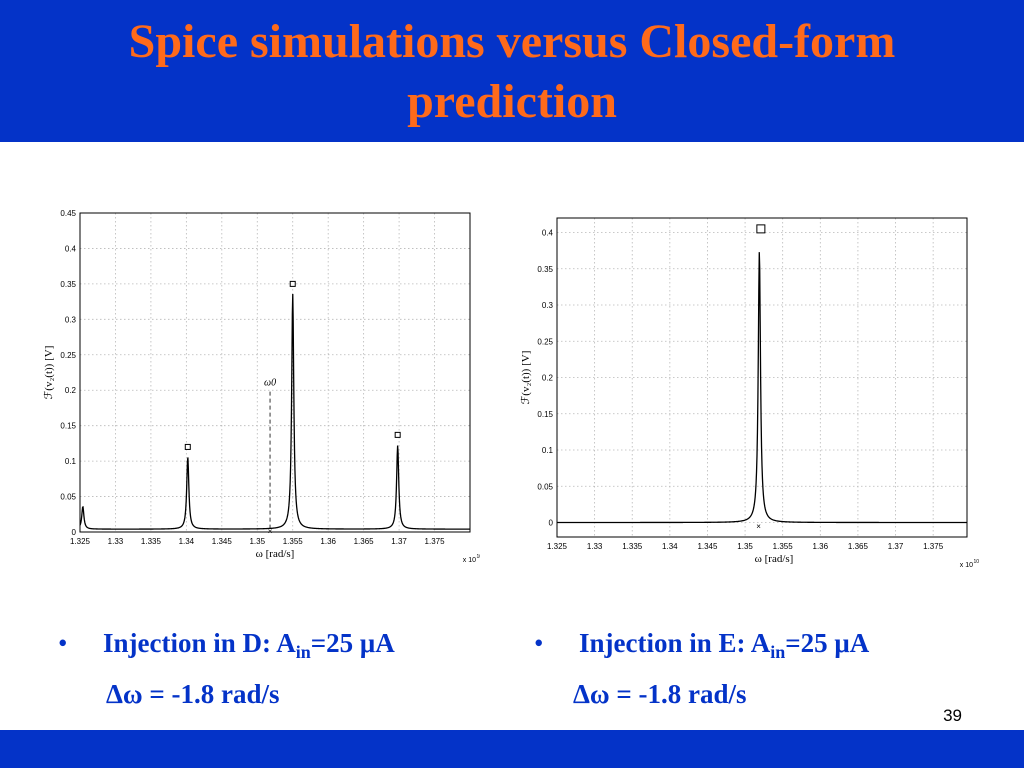  Describe the element at coordinates (778, 652) in the screenshot. I see `bullet-e-sub: in` at that location.